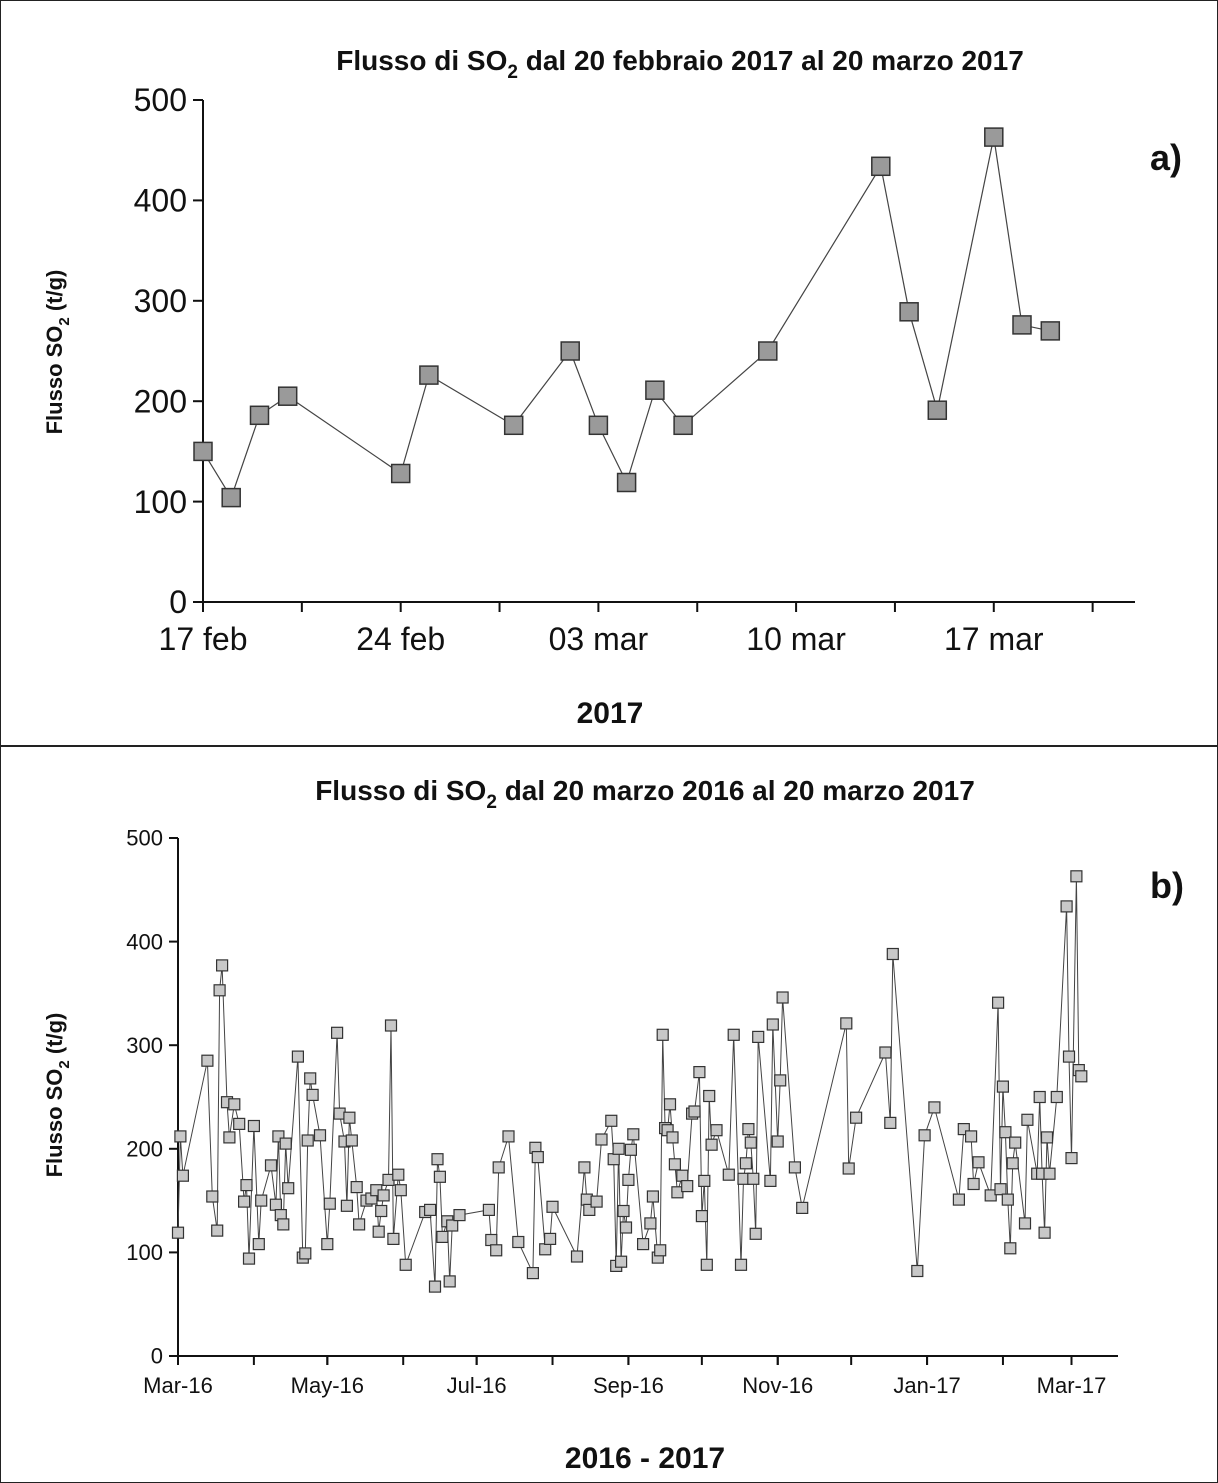  What do you see at coordinates (144, 838) in the screenshot?
I see `chart-b-y-tick-label: 500` at bounding box center [144, 838].